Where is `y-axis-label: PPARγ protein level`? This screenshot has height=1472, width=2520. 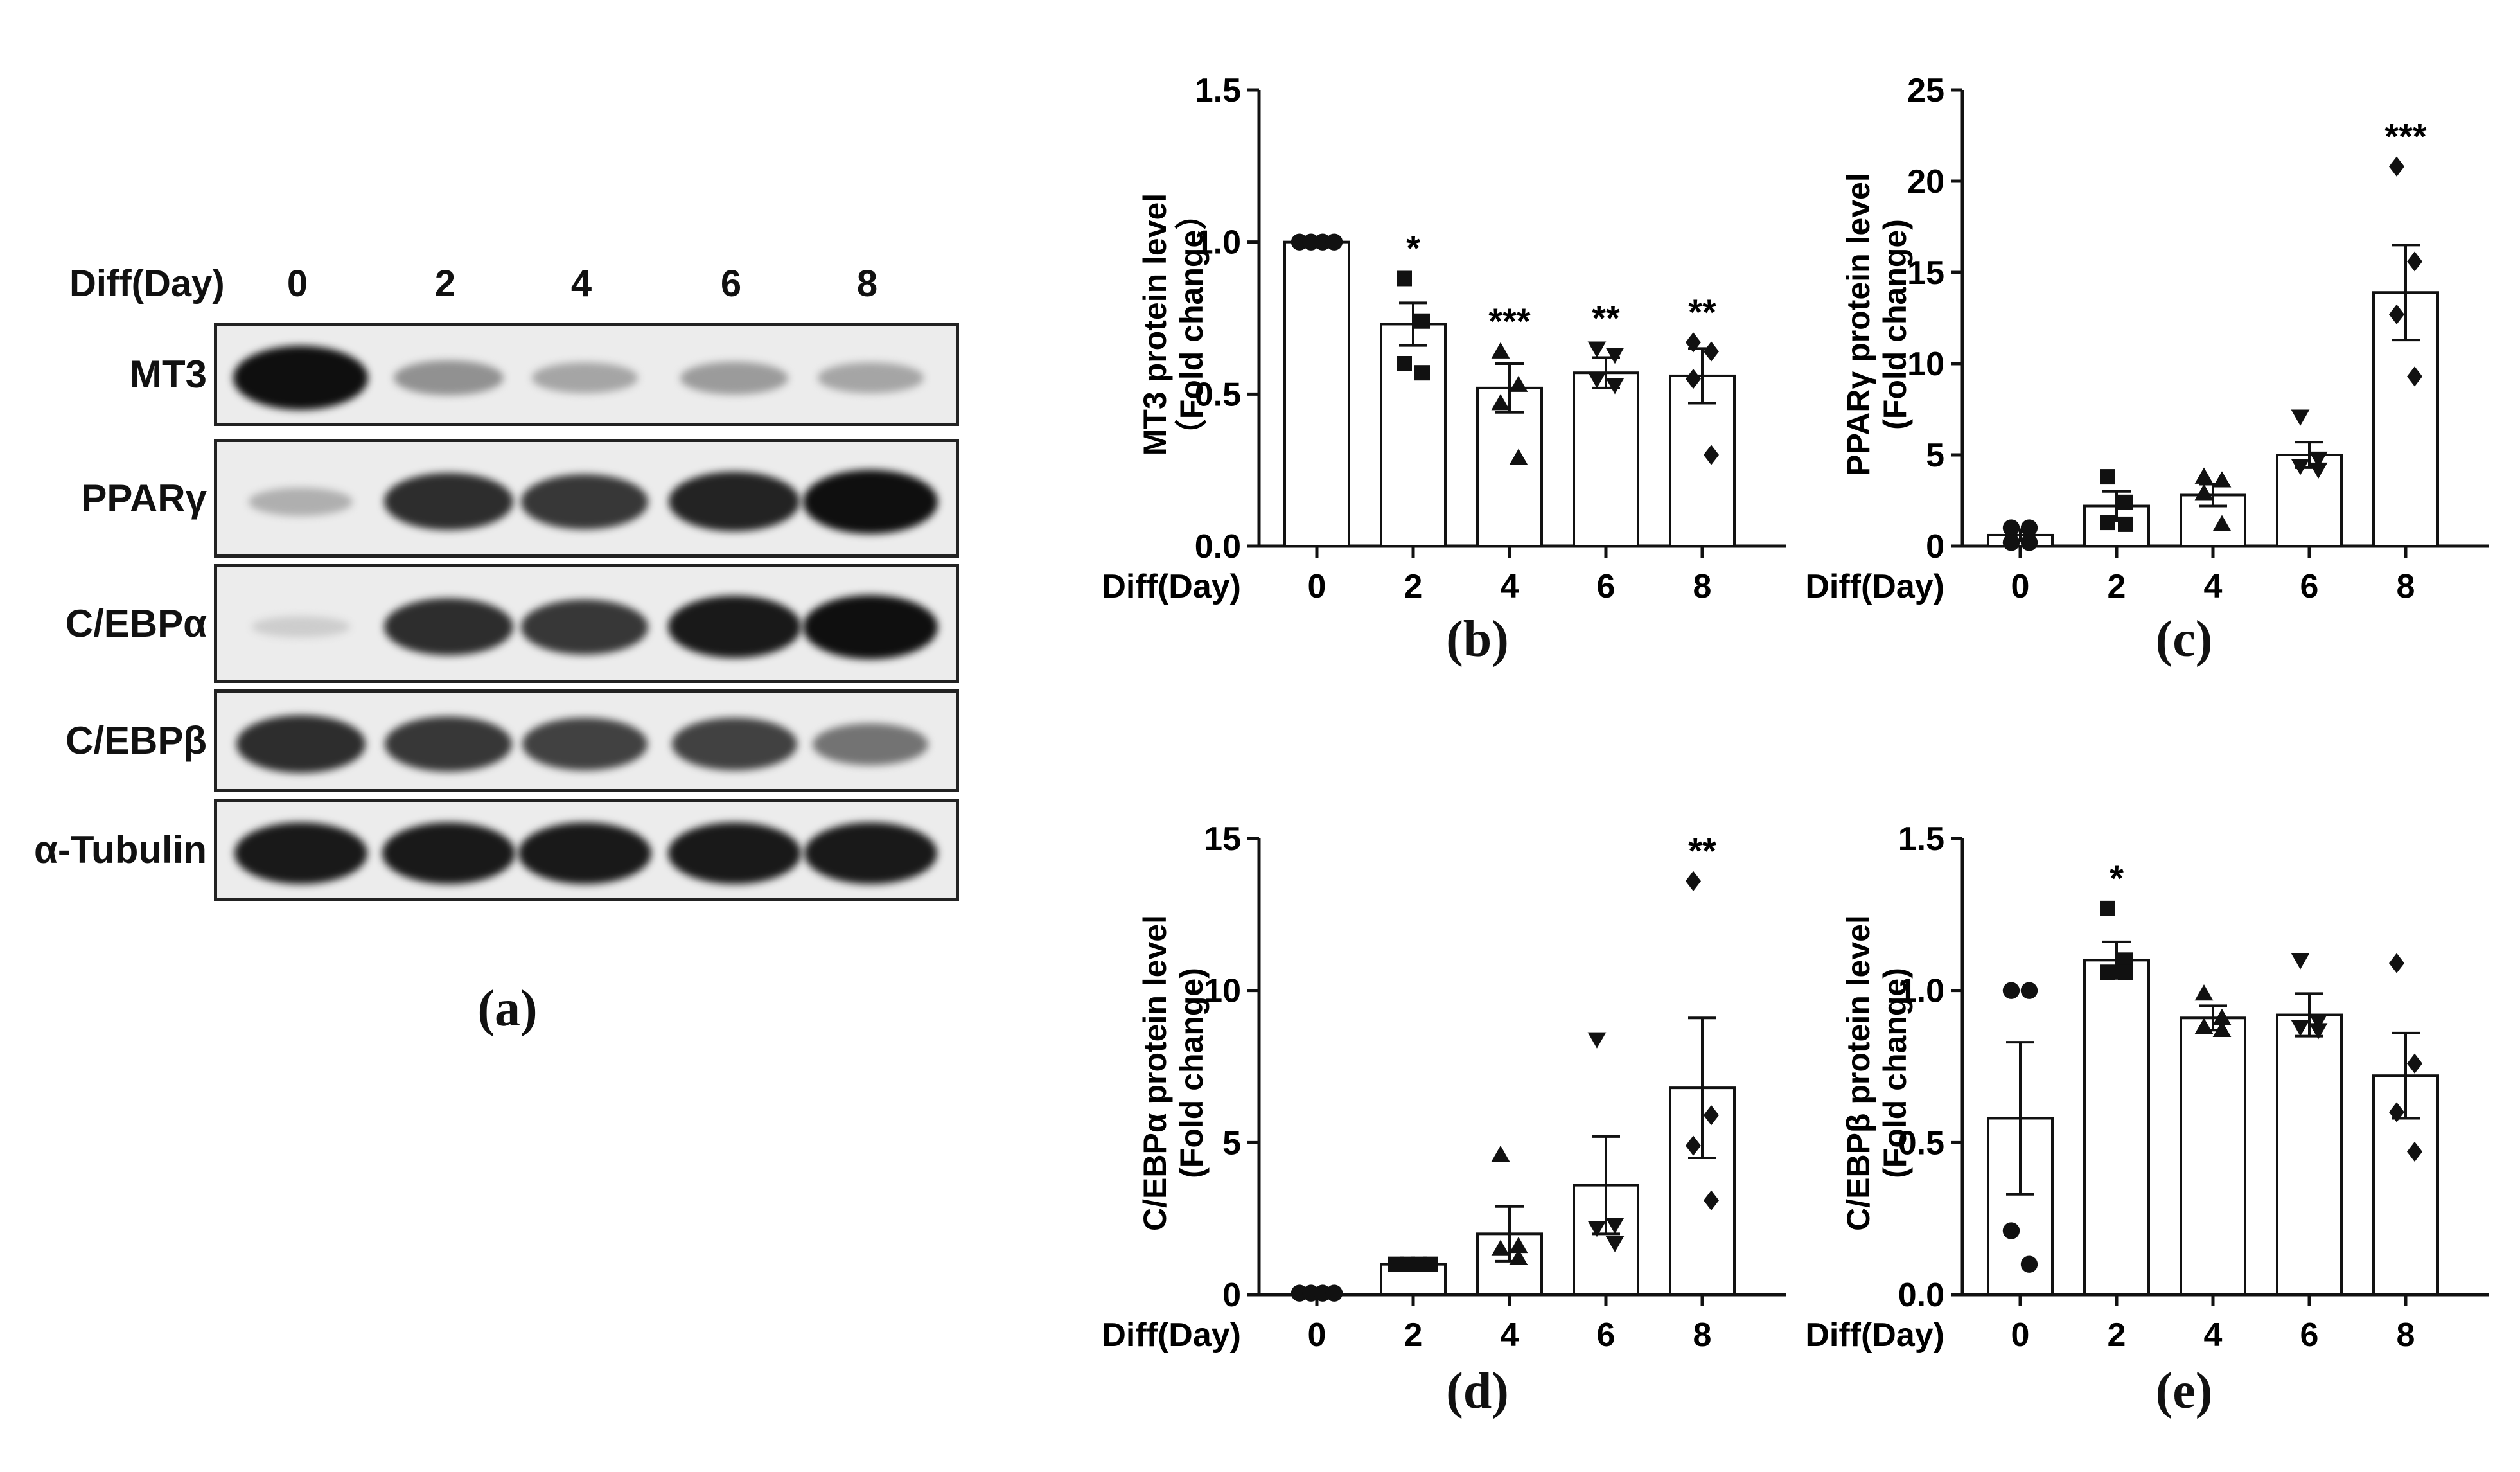
y-axis-label: PPARγ protein level is located at coordinates (1858, 324).